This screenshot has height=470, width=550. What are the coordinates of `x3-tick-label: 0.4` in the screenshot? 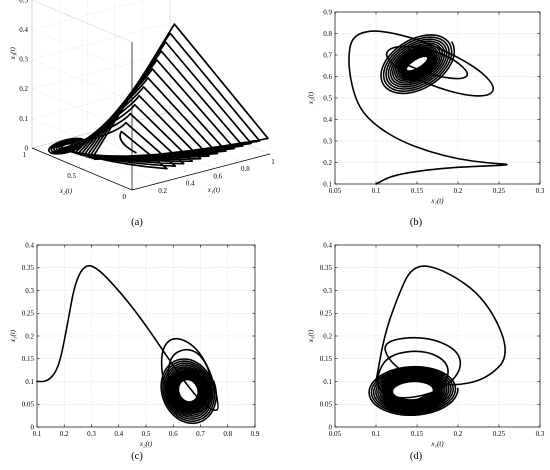 It's located at (23, 30).